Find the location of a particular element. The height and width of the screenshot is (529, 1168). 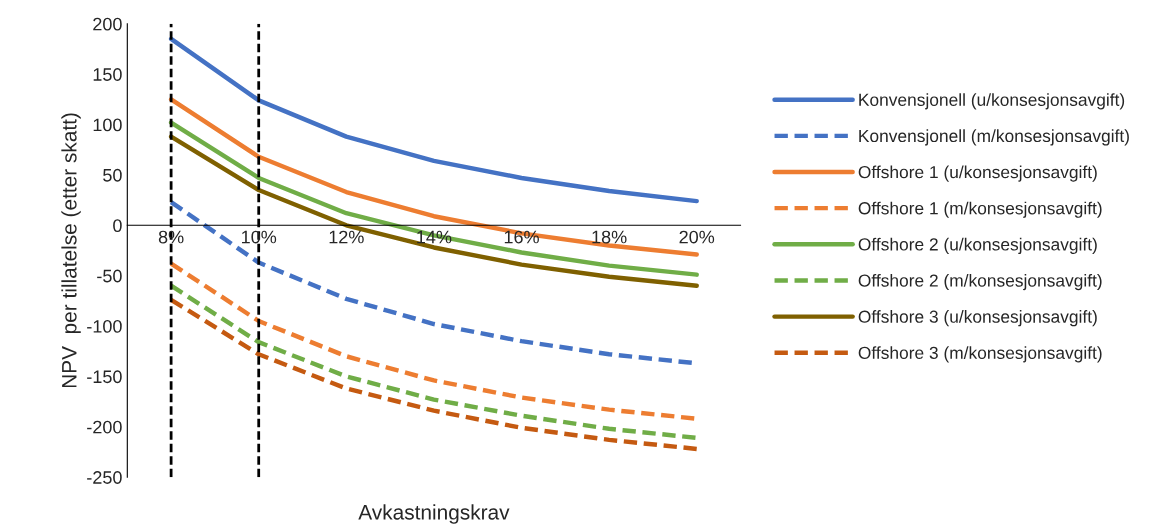

y-tick-label: -250 is located at coordinates (104, 477).